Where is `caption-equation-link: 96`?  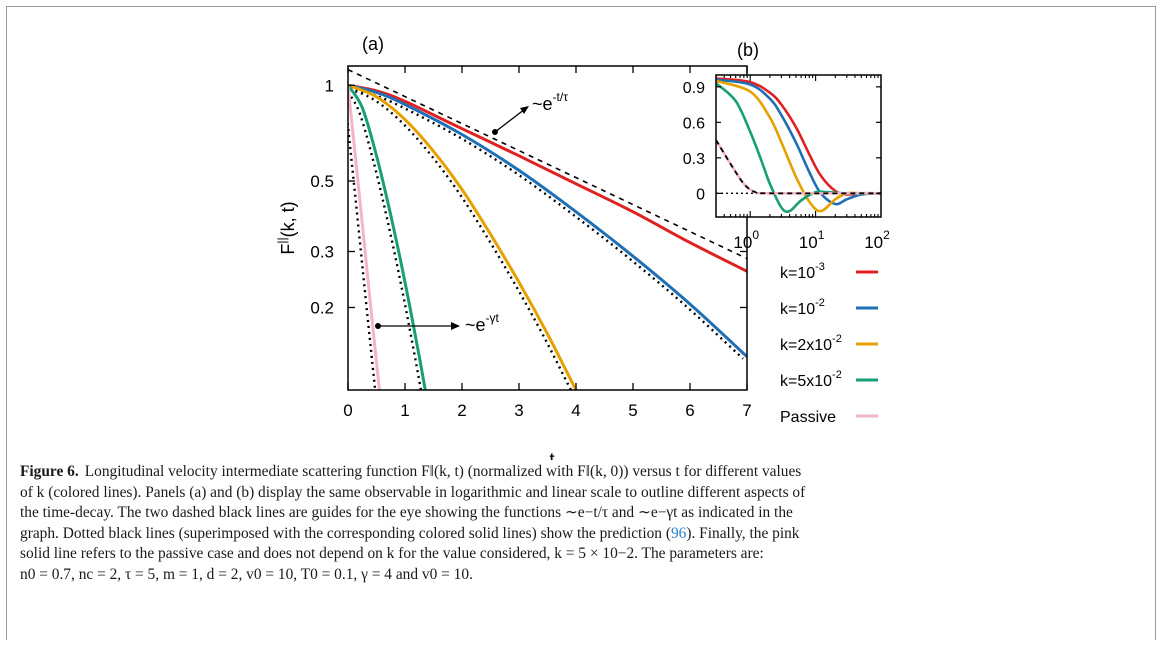
caption-equation-link: 96 is located at coordinates (678, 533).